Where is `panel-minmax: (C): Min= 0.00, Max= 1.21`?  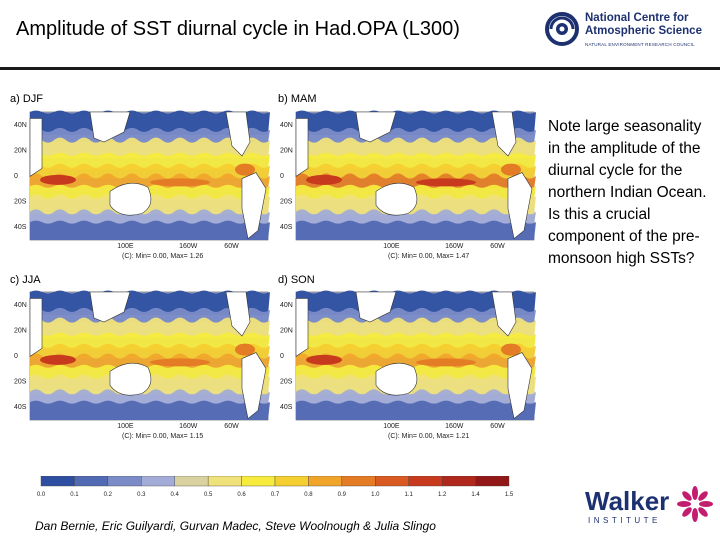 panel-minmax: (C): Min= 0.00, Max= 1.21 is located at coordinates (428, 436).